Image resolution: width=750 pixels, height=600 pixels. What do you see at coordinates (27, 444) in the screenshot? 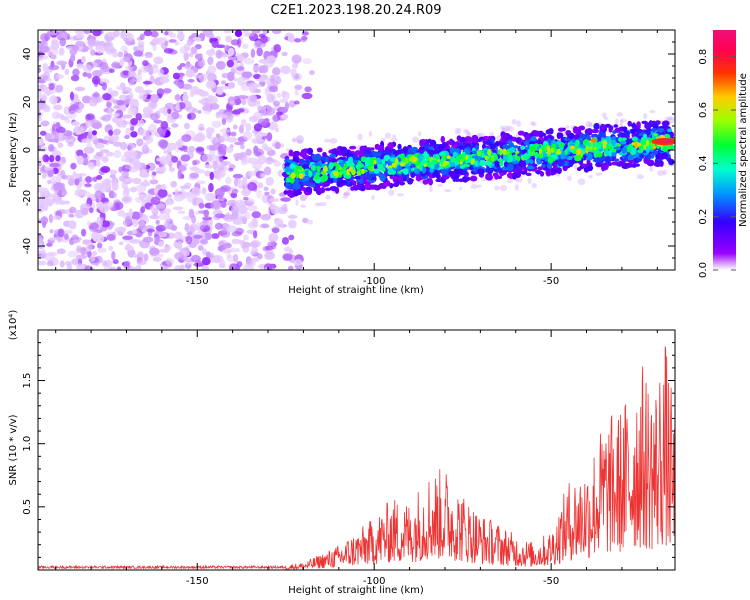
I see `snr-y-tick-label: 1.0` at bounding box center [27, 444].